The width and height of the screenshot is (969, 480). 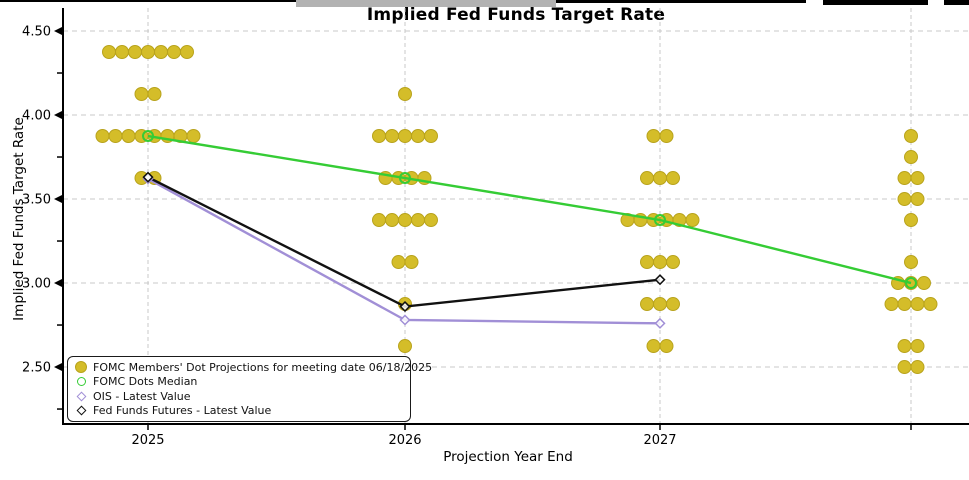 What do you see at coordinates (142, 396) in the screenshot?
I see `legend-item-label: OIS - Latest Value` at bounding box center [142, 396].